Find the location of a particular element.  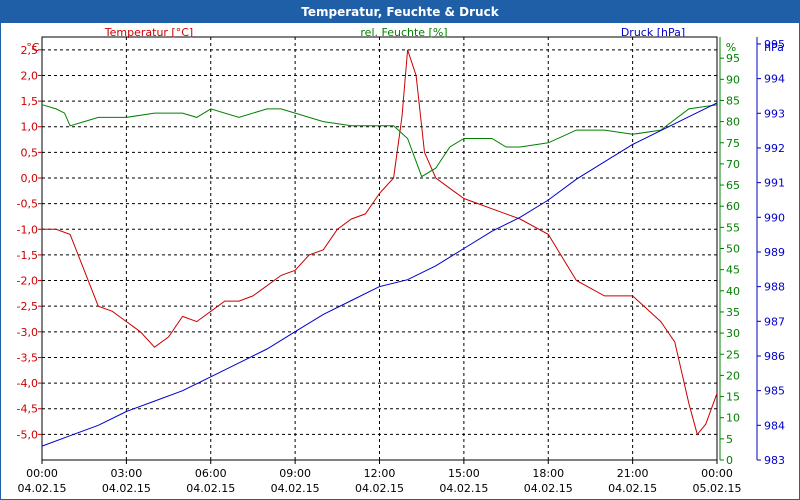

temperature-tick-label: 2,5 is located at coordinates (30, 50).